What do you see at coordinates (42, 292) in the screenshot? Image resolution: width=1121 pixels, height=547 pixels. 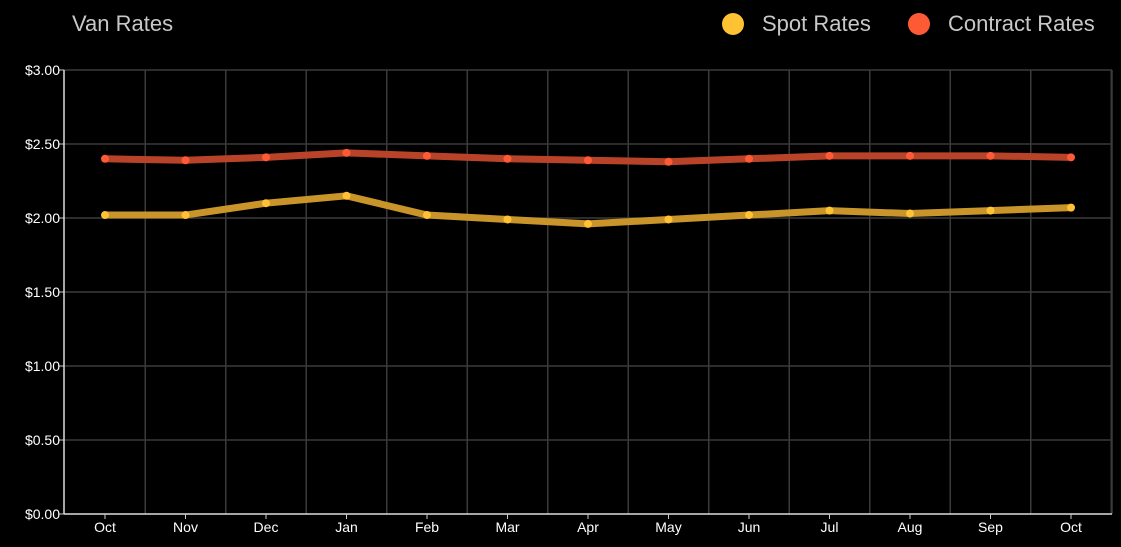 I see `y-tick-label: $1.50` at bounding box center [42, 292].